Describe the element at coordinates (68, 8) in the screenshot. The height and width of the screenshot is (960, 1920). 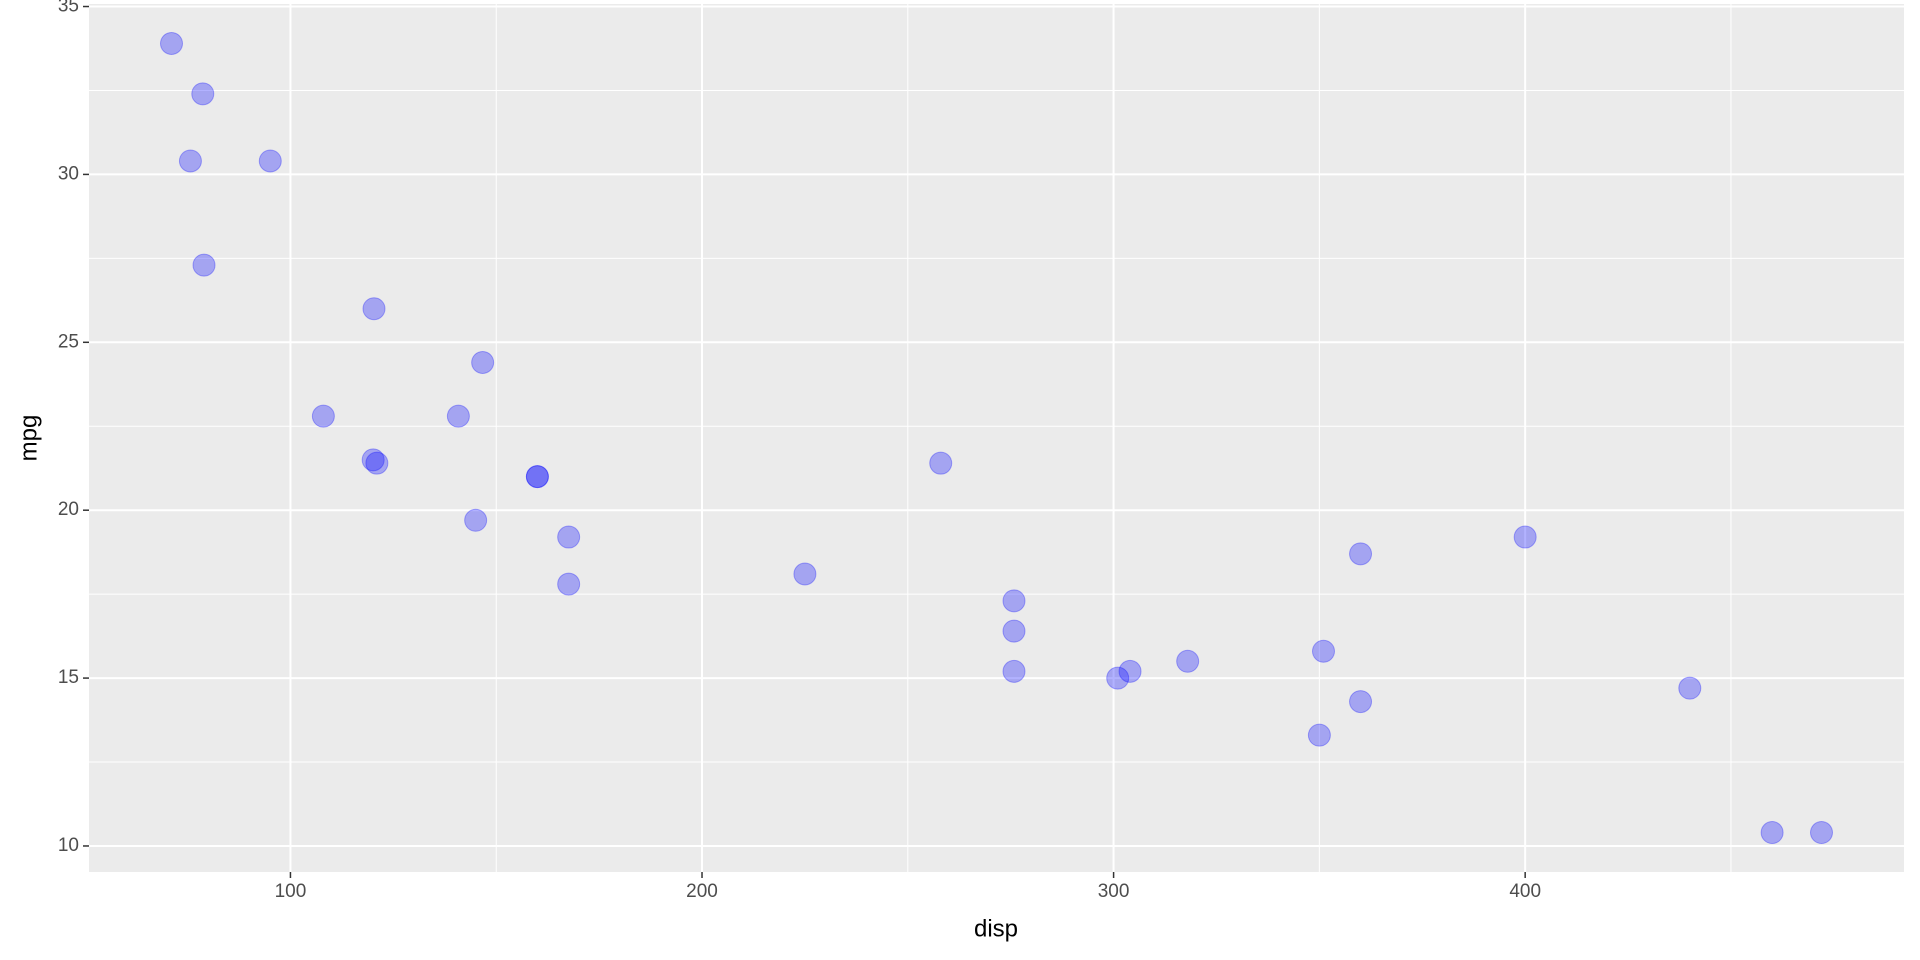
I see `y-tick-label: 35` at that location.